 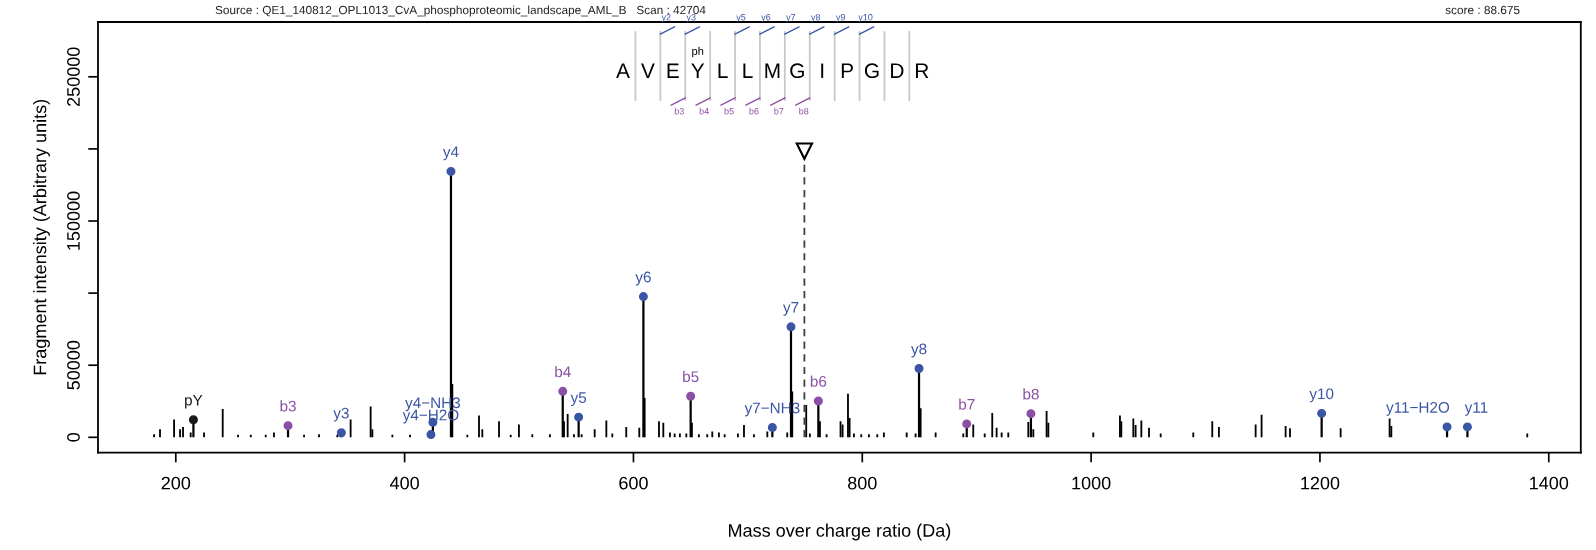 What do you see at coordinates (288, 406) in the screenshot?
I see `data-label: b3` at bounding box center [288, 406].